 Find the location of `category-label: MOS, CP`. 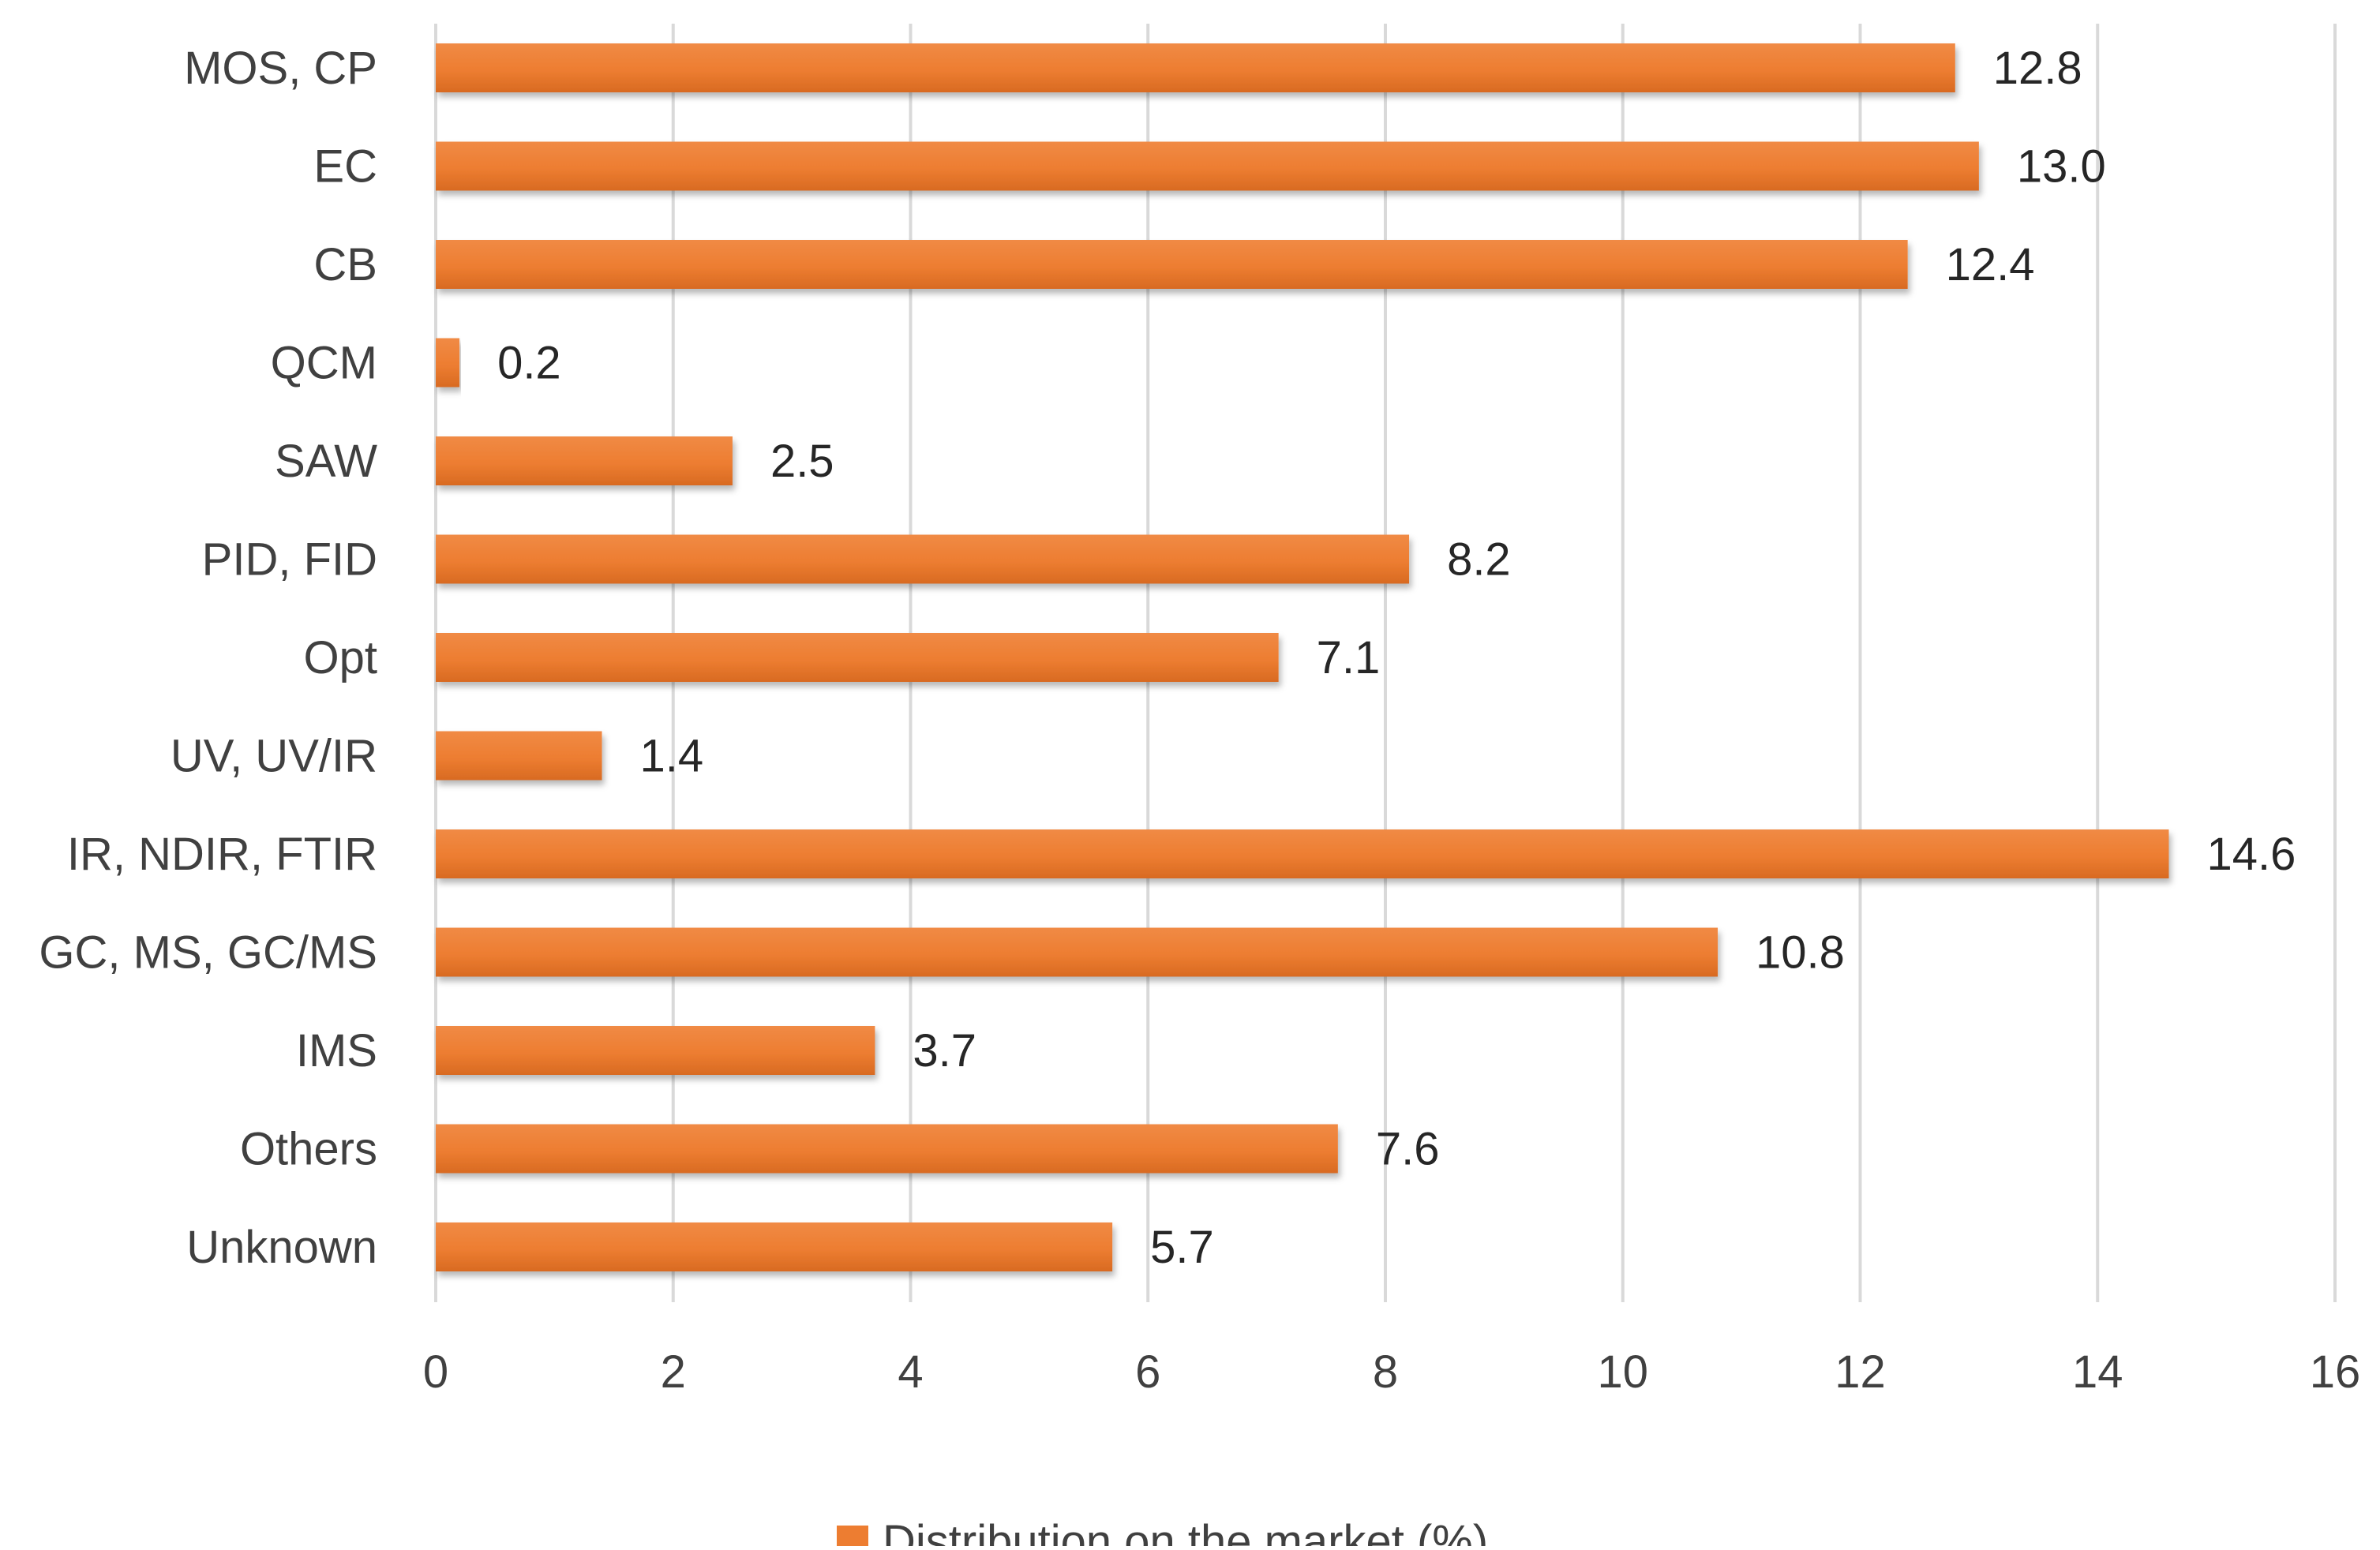

category-label: MOS, CP is located at coordinates (280, 68).